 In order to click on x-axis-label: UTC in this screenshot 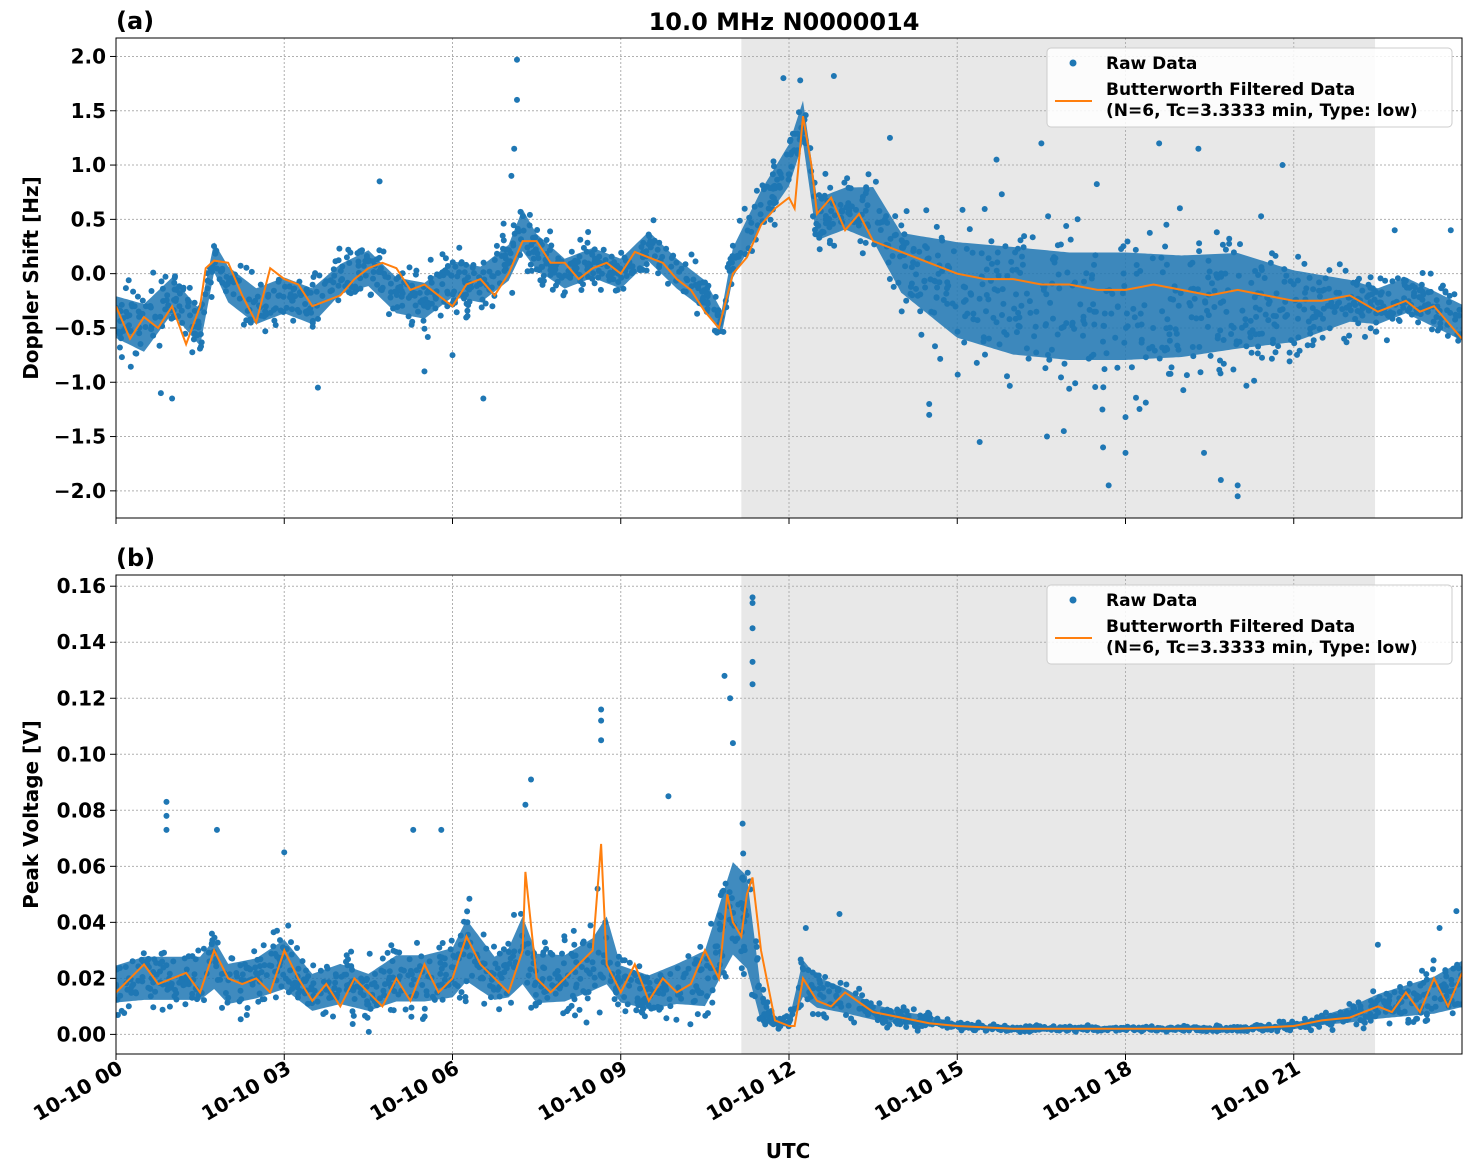, I will do `click(788, 1151)`.